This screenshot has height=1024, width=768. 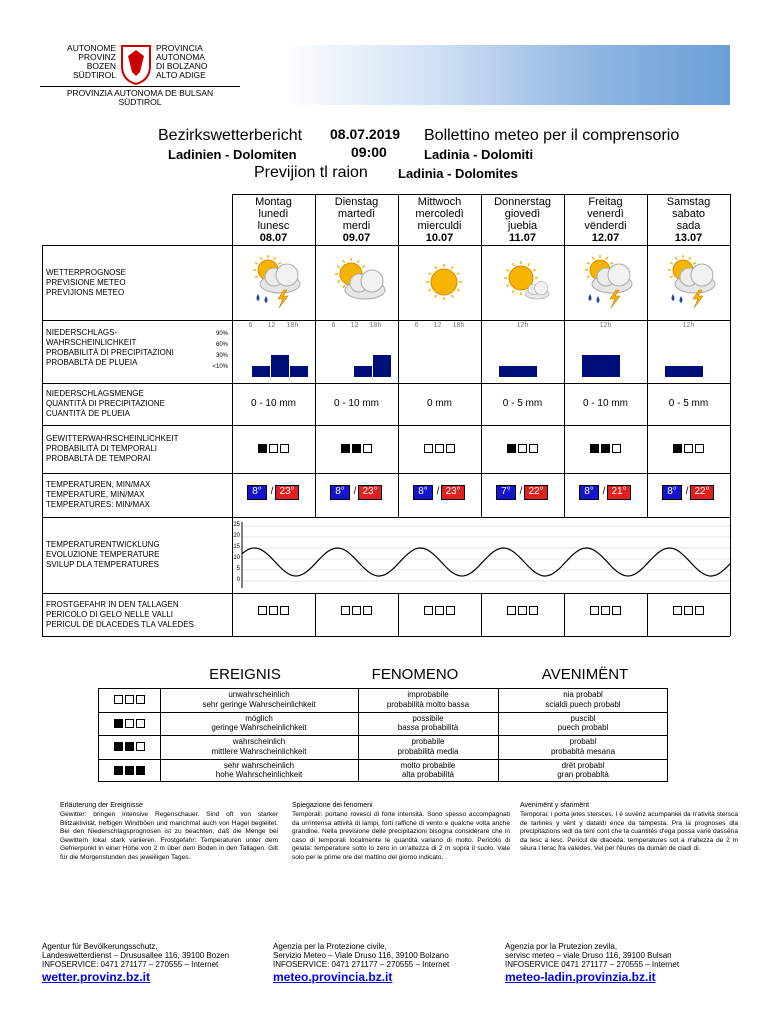 What do you see at coordinates (103, 544) in the screenshot?
I see `row-label: TEMPERATURENTWICKLUNG` at bounding box center [103, 544].